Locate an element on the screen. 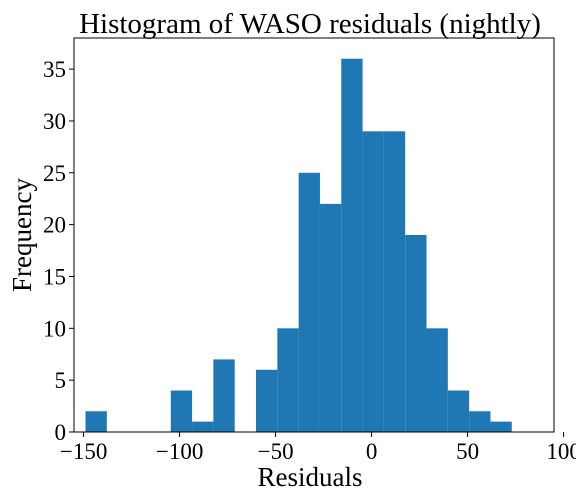 This screenshot has height=504, width=576. y-tick-label: 35 is located at coordinates (54, 69).